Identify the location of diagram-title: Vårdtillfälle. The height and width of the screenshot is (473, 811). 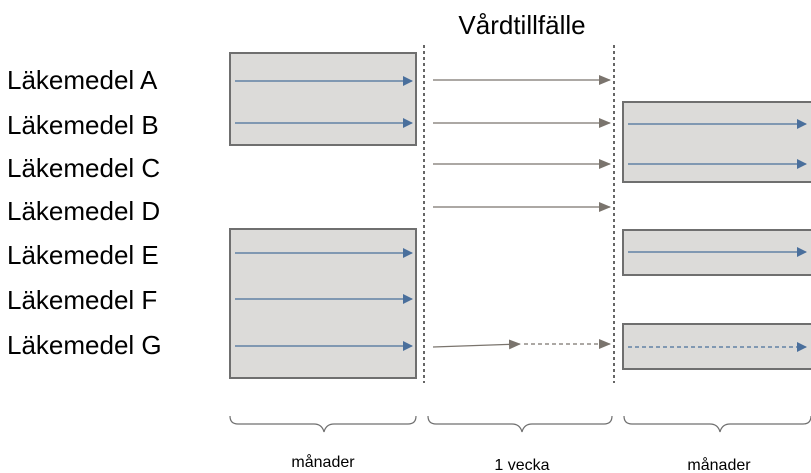
(521, 25).